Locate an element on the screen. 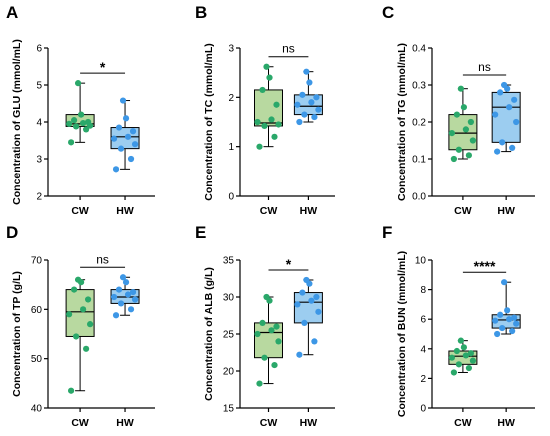 This screenshot has width=550, height=436. panel-d: D Concentration of TP (g/L) 40 50 60 70 CW HW ns is located at coordinates (80, 326).